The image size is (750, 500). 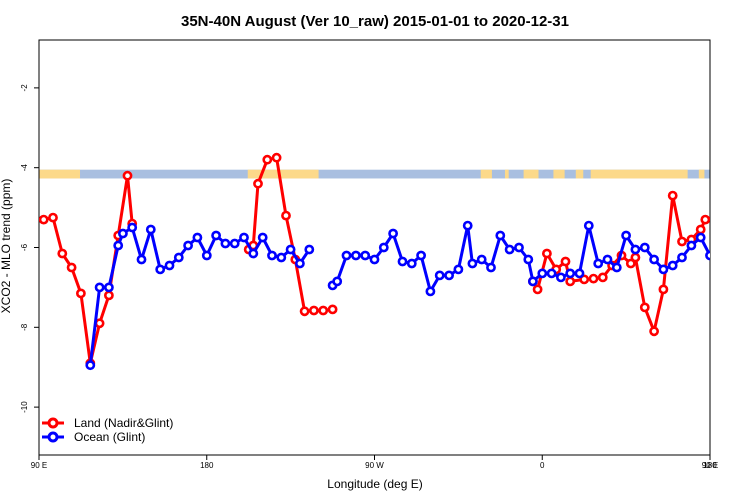 I want to click on y-tick-label: -8, so click(x=24, y=327).